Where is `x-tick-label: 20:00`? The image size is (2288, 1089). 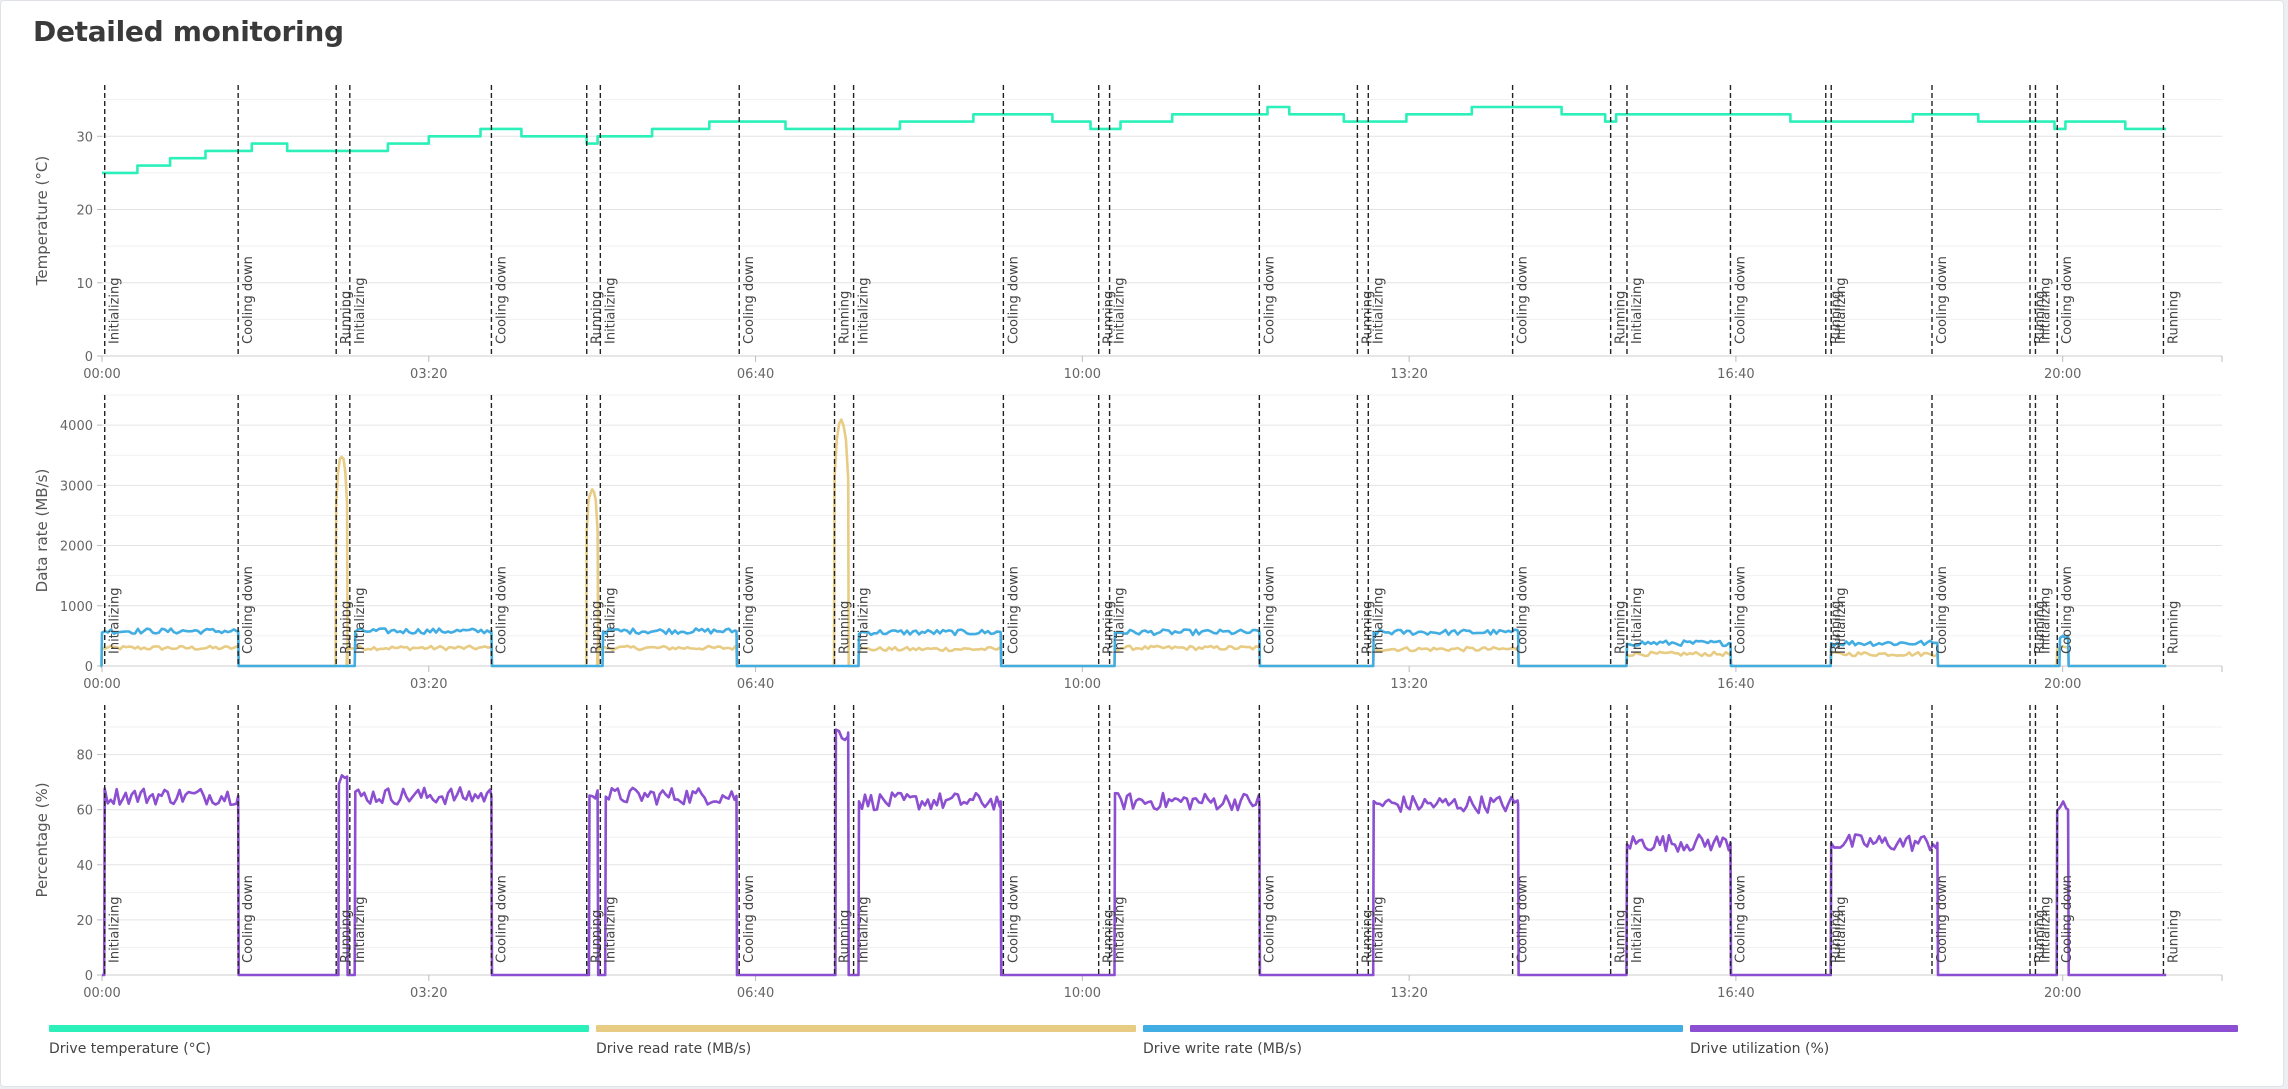
x-tick-label: 20:00 is located at coordinates (2062, 684).